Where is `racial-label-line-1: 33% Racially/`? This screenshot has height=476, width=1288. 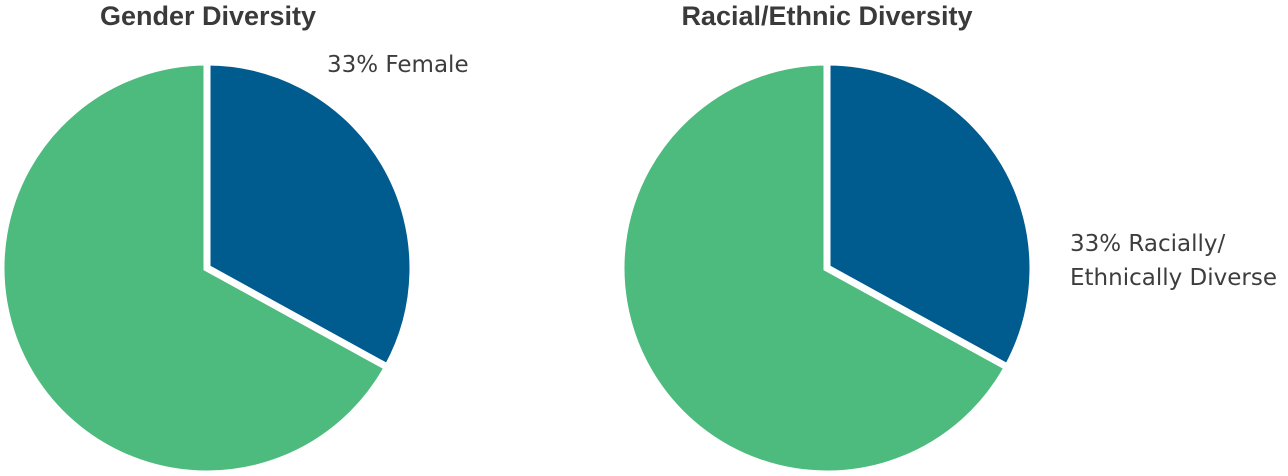 racial-label-line-1: 33% Racially/ is located at coordinates (1148, 244).